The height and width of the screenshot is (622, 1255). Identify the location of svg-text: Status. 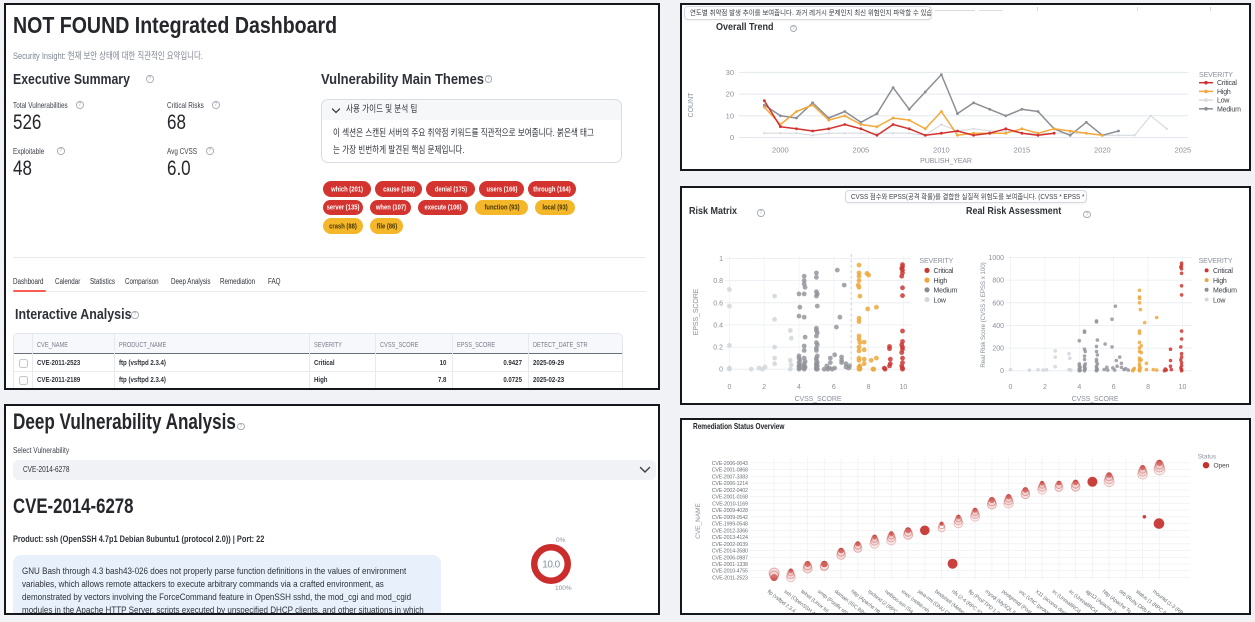
(1207, 456).